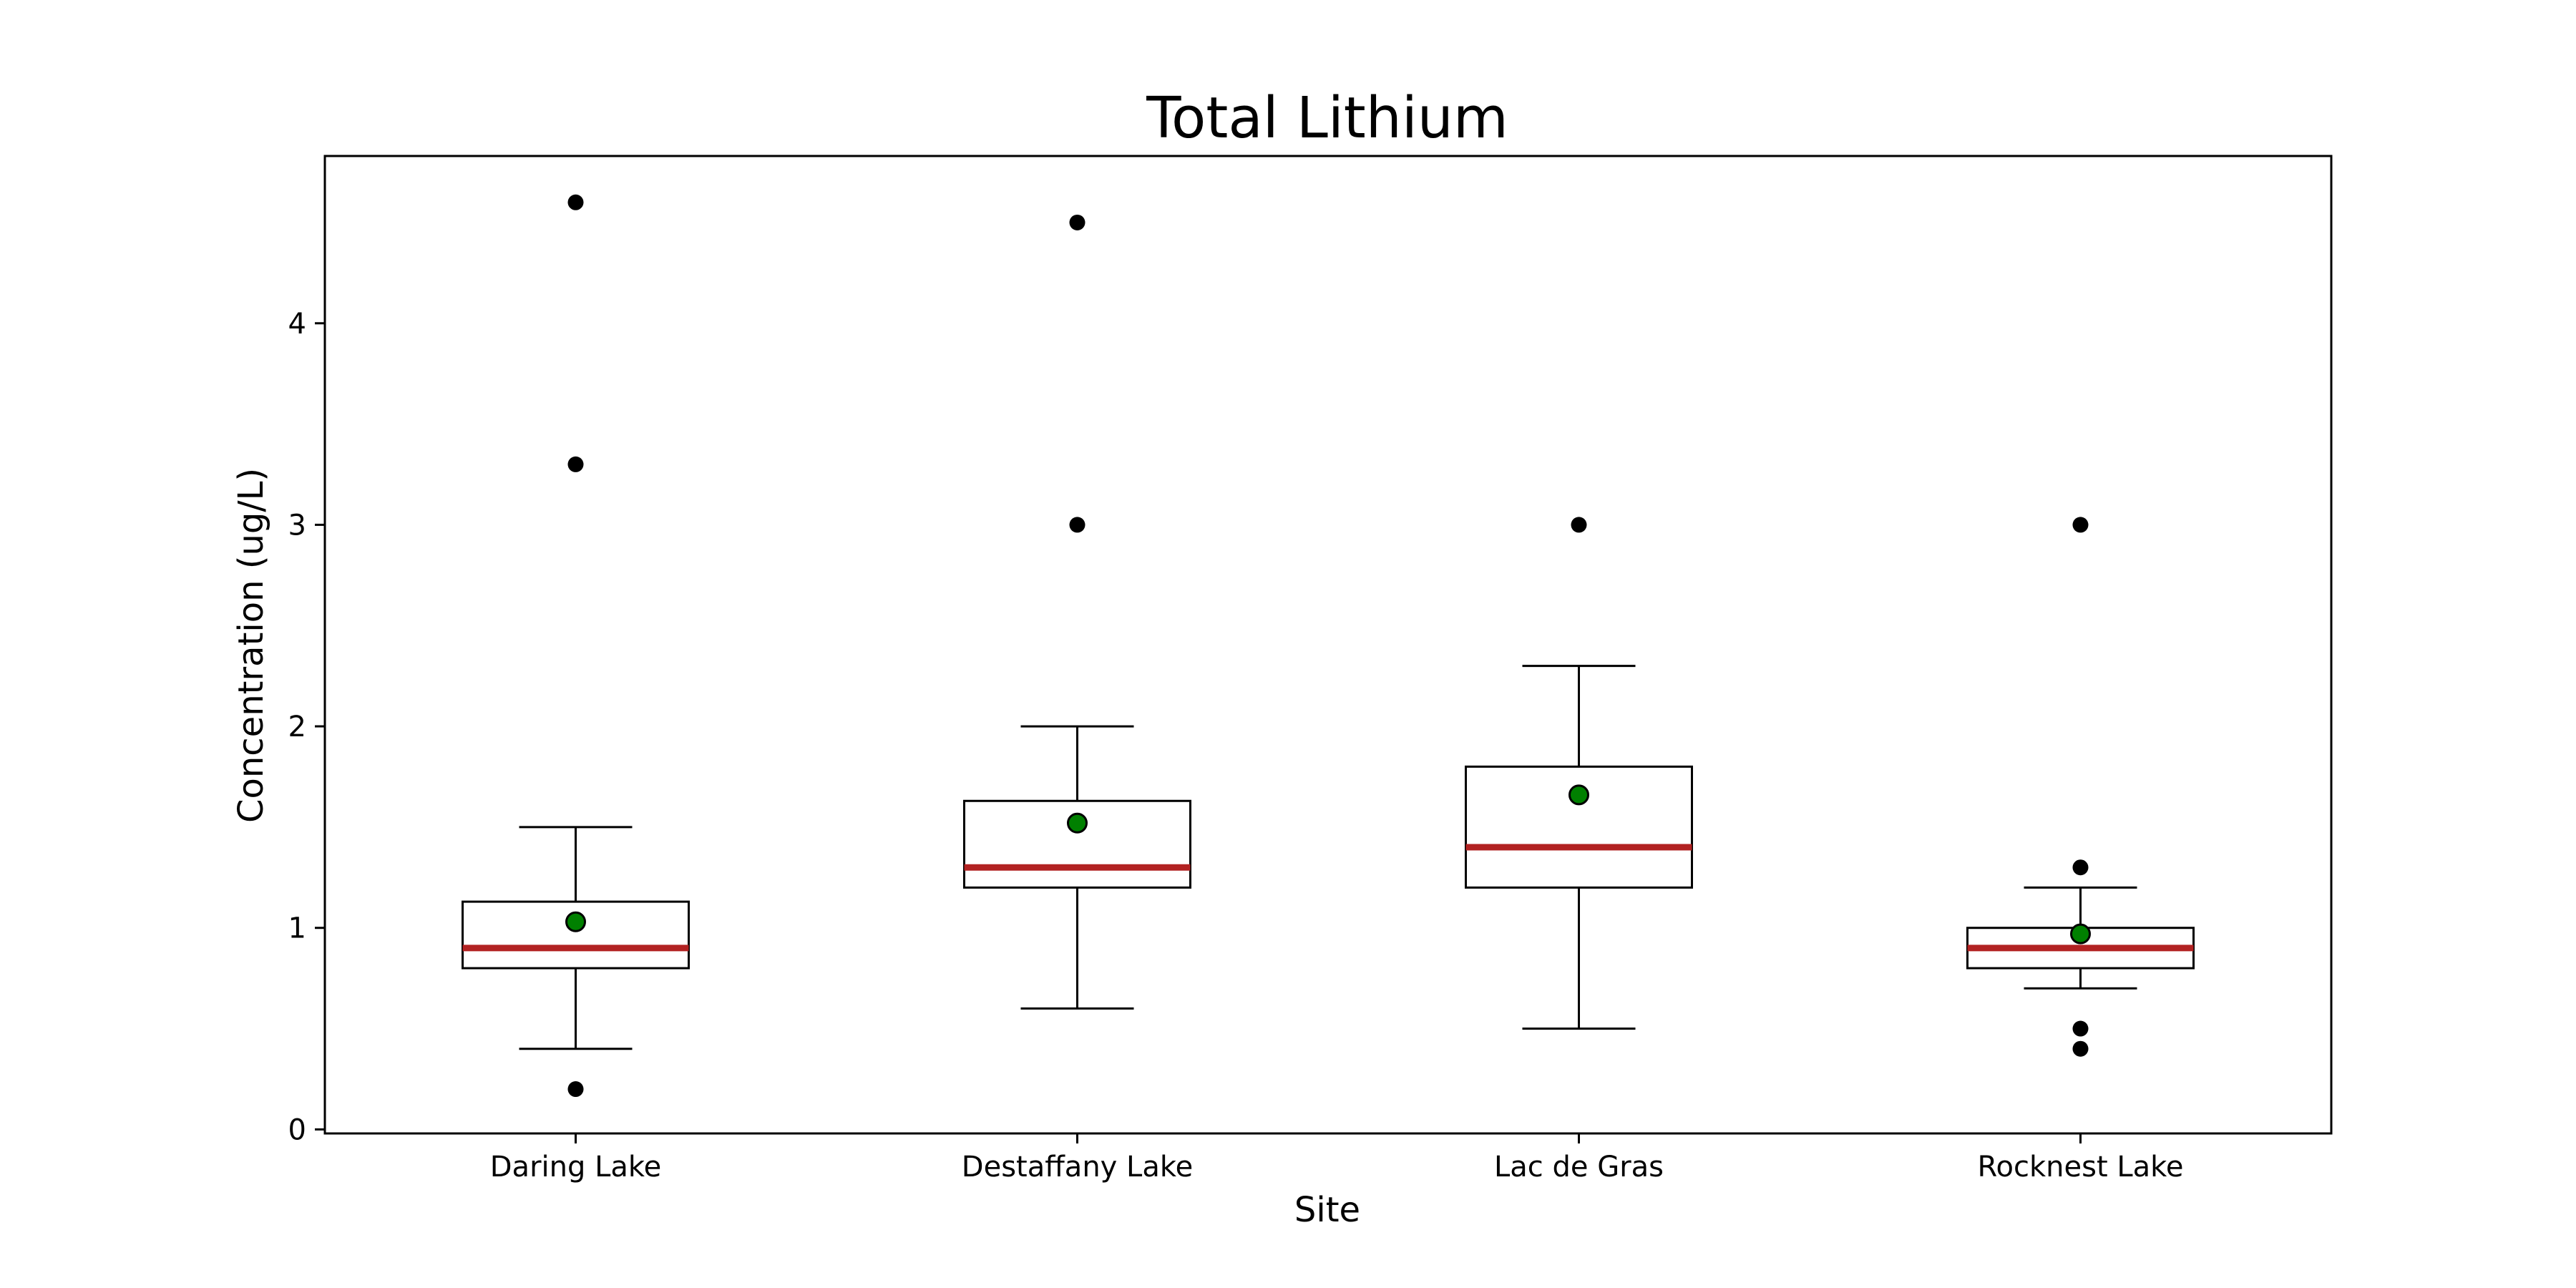 This screenshot has width=2576, height=1288. I want to click on x-axis-label: Site, so click(1327, 1210).